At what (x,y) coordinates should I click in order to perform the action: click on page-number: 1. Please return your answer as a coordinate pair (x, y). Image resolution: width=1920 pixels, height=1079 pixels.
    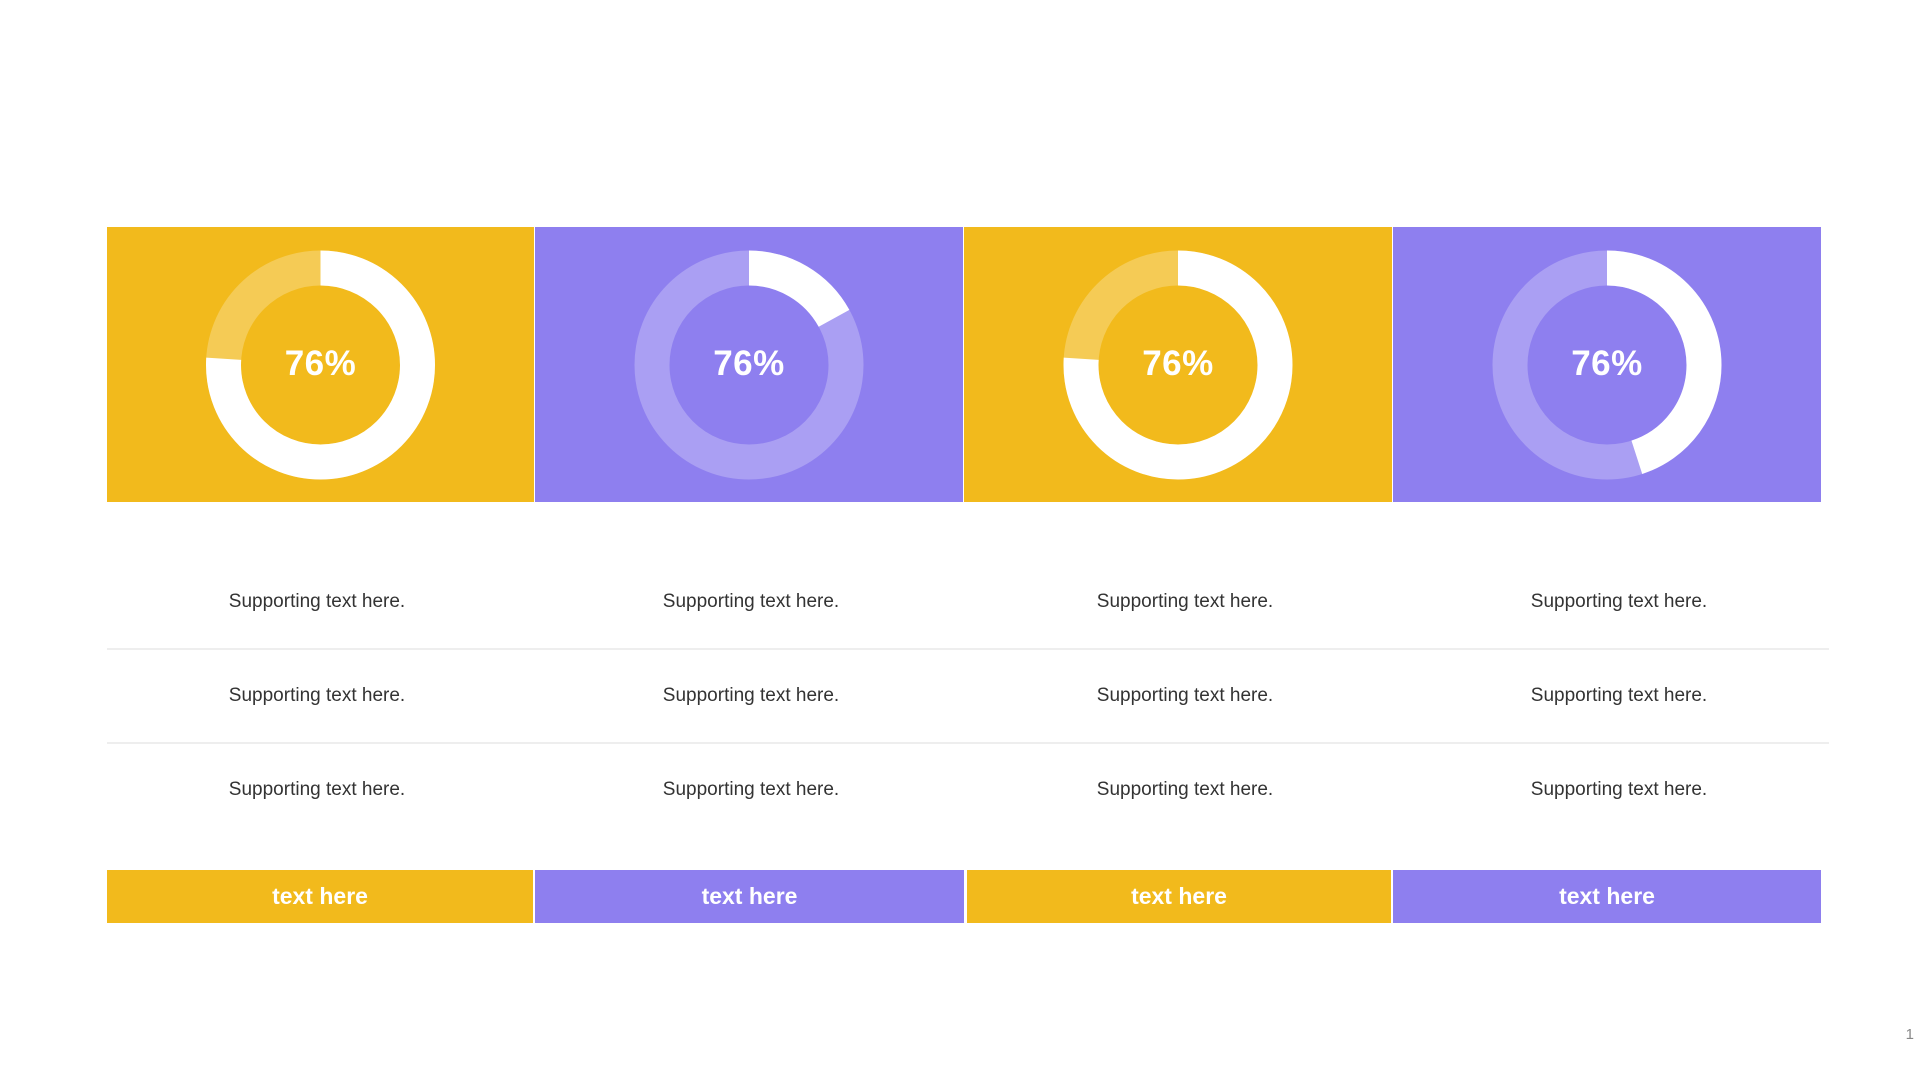
    Looking at the image, I should click on (1909, 1034).